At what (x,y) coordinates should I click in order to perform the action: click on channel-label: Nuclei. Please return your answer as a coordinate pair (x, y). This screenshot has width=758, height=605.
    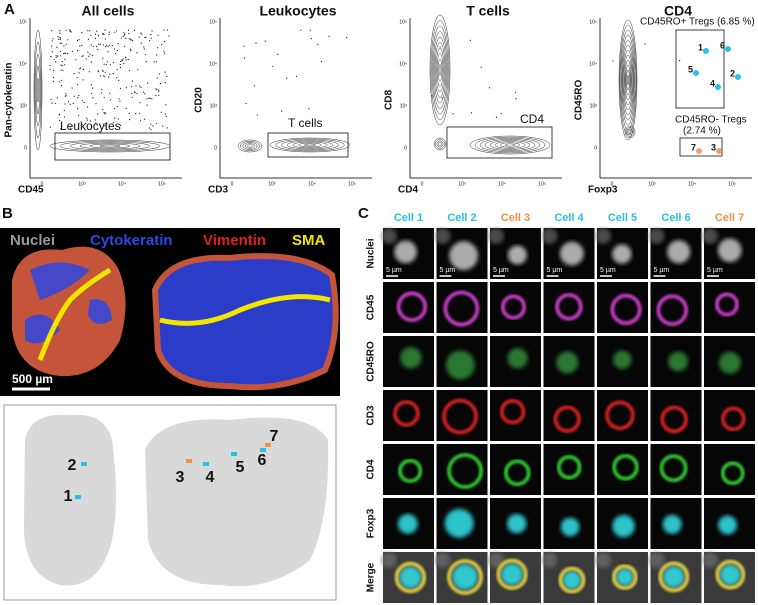
    Looking at the image, I should click on (32, 240).